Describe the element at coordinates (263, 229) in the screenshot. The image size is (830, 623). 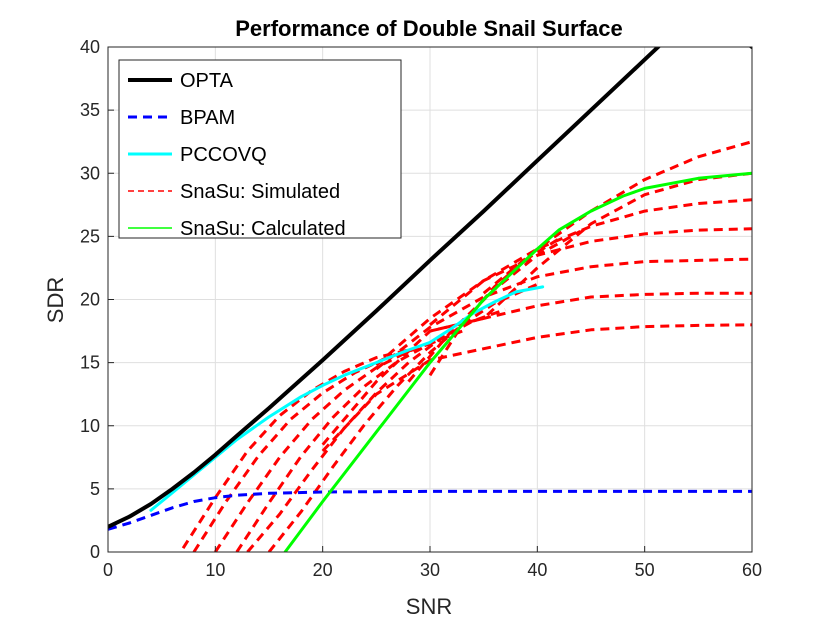
I see `legend-label: SnaSu: Calculated` at that location.